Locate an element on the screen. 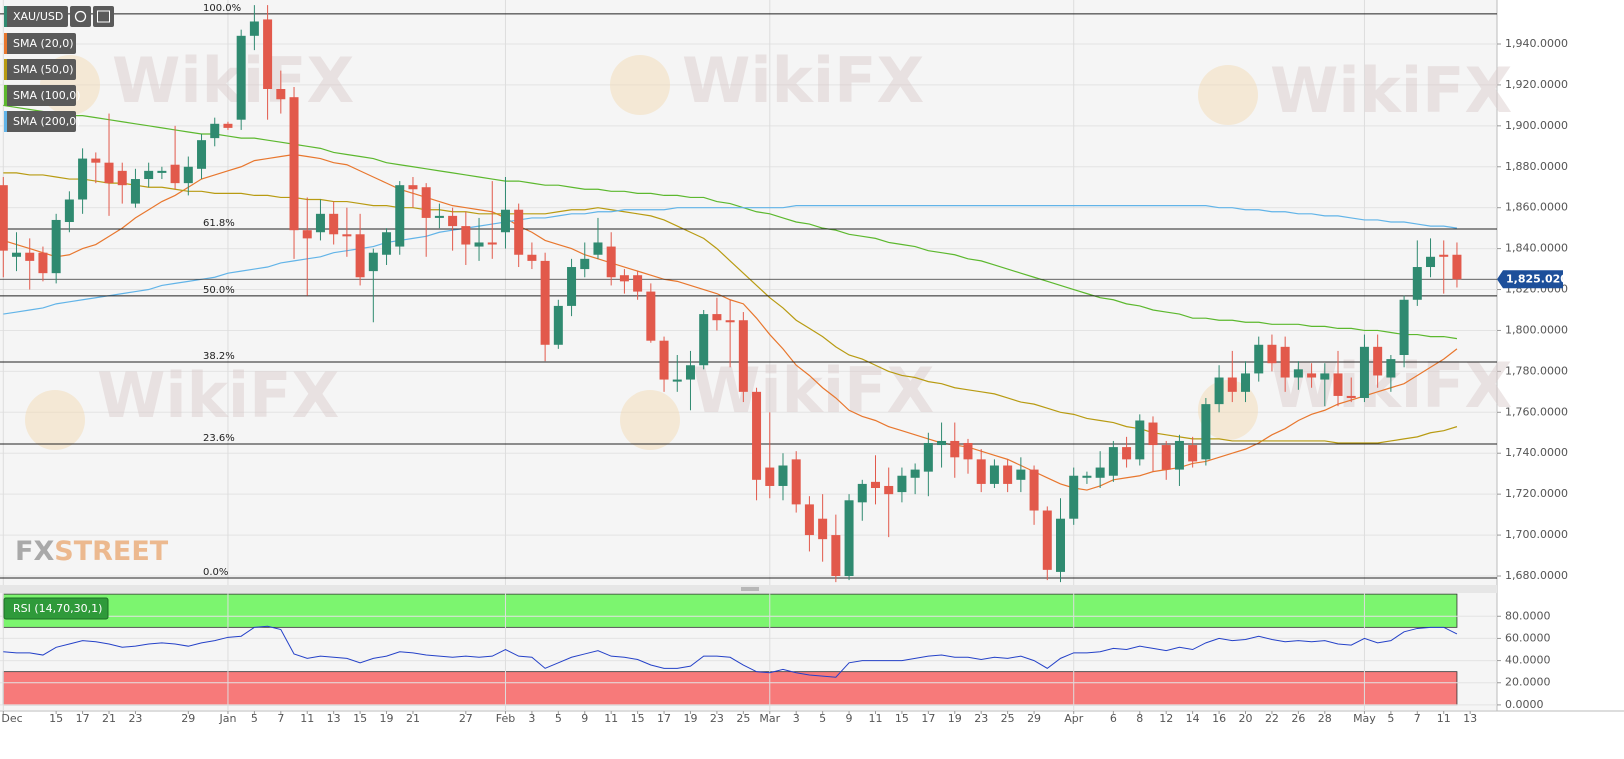 Image resolution: width=1624 pixels, height=759 pixels. x-tick-label: 20 is located at coordinates (1246, 718).